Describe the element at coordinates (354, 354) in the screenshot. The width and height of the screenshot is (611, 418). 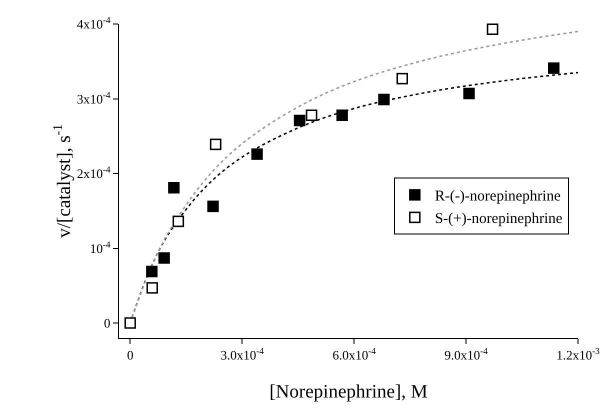
I see `x-tick-label: 6.0x10$^{-4}$` at that location.